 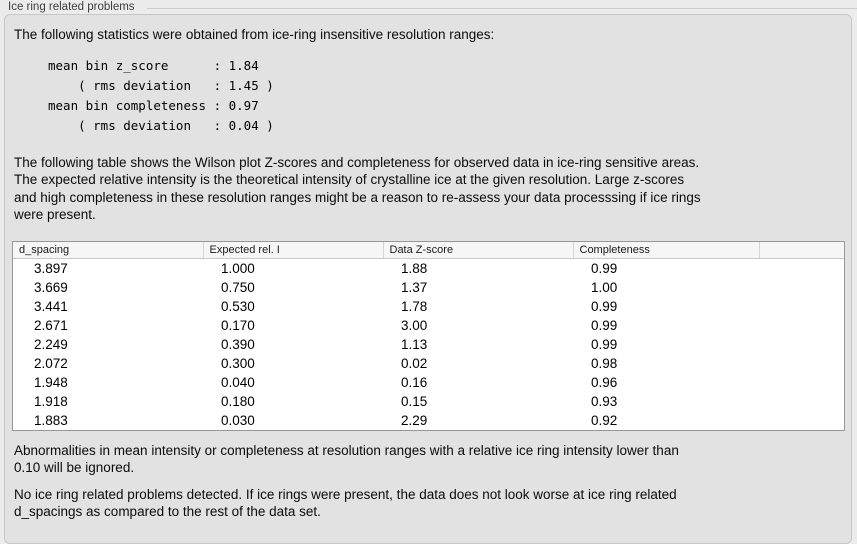 I want to click on table-row: 2.072 0.300 0.02 0.98, so click(x=428, y=363).